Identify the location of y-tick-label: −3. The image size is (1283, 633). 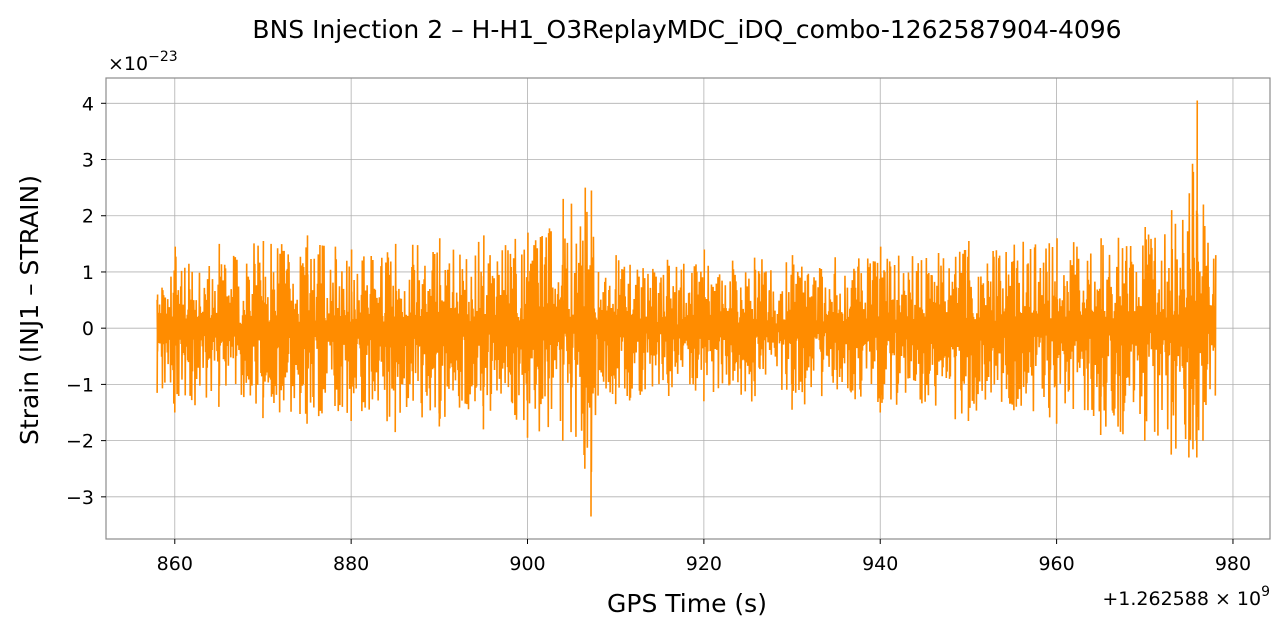
(80, 498).